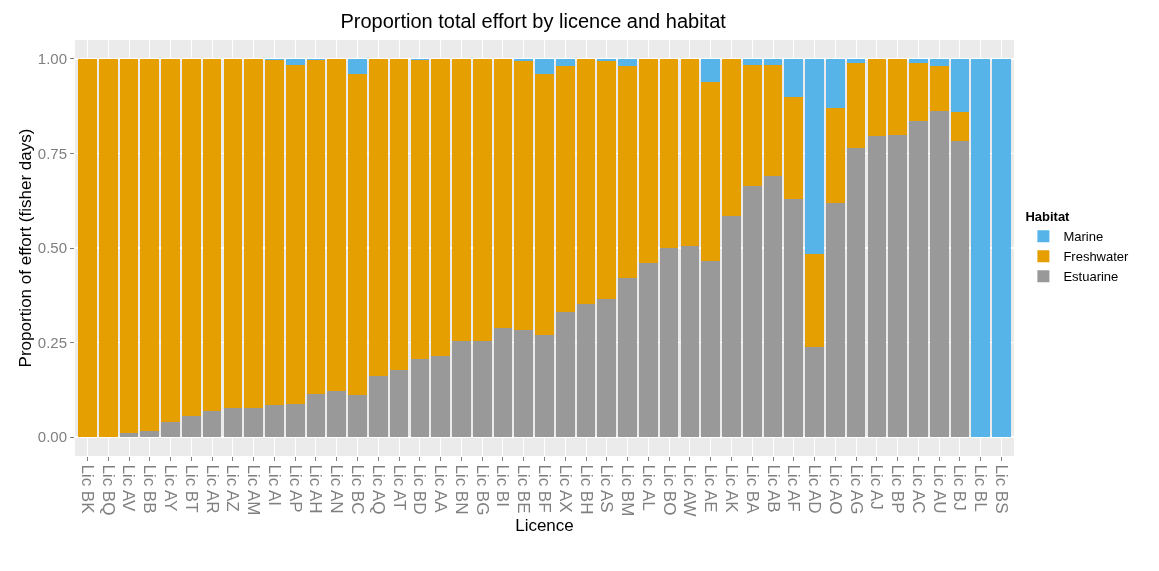  What do you see at coordinates (898, 489) in the screenshot?
I see `x-tick-label: Lic BP` at bounding box center [898, 489].